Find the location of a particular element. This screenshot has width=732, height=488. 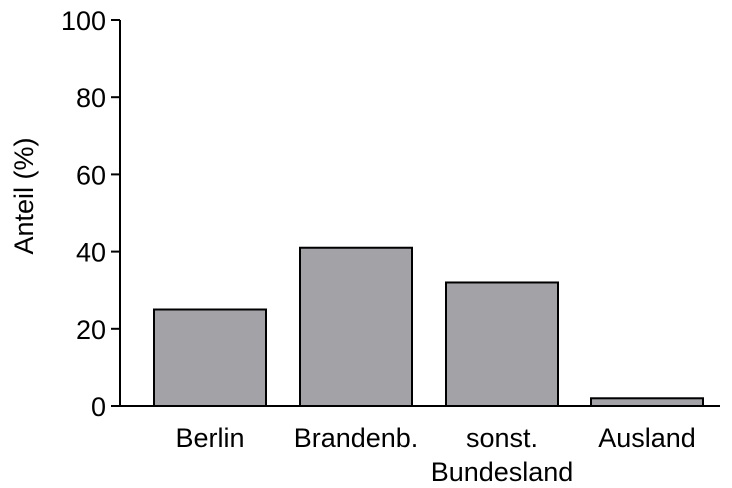

x-category-label: Ausland is located at coordinates (647, 438).